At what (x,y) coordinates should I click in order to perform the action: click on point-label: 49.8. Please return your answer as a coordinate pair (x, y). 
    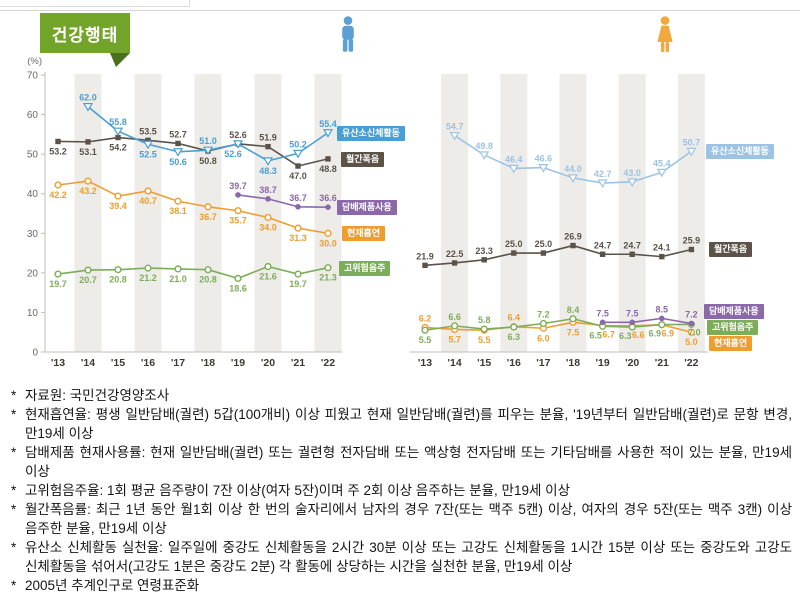
    Looking at the image, I should click on (484, 146).